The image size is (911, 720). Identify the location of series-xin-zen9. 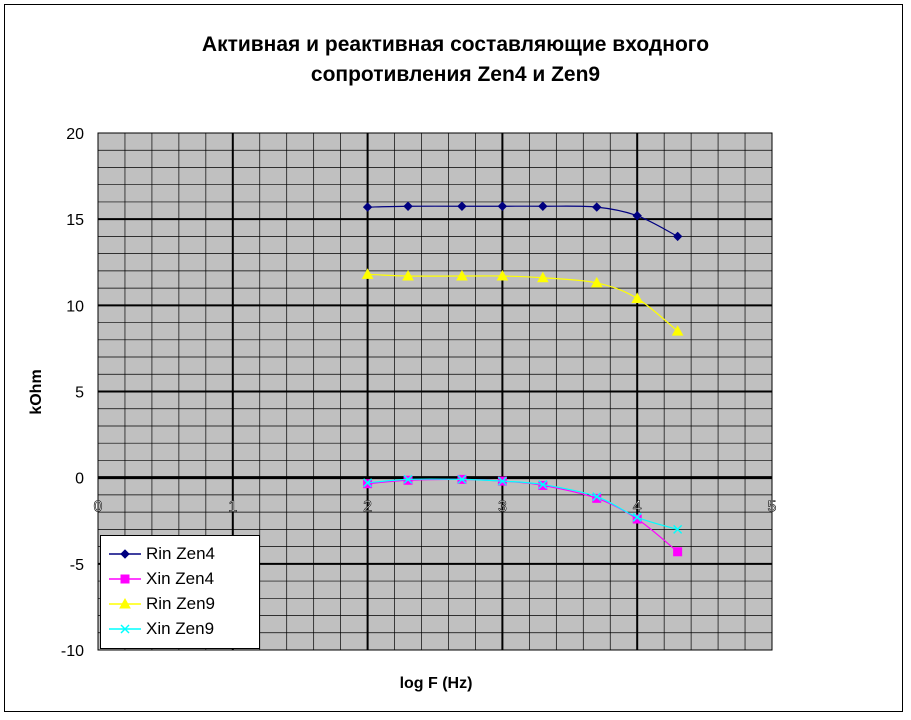
(523, 504).